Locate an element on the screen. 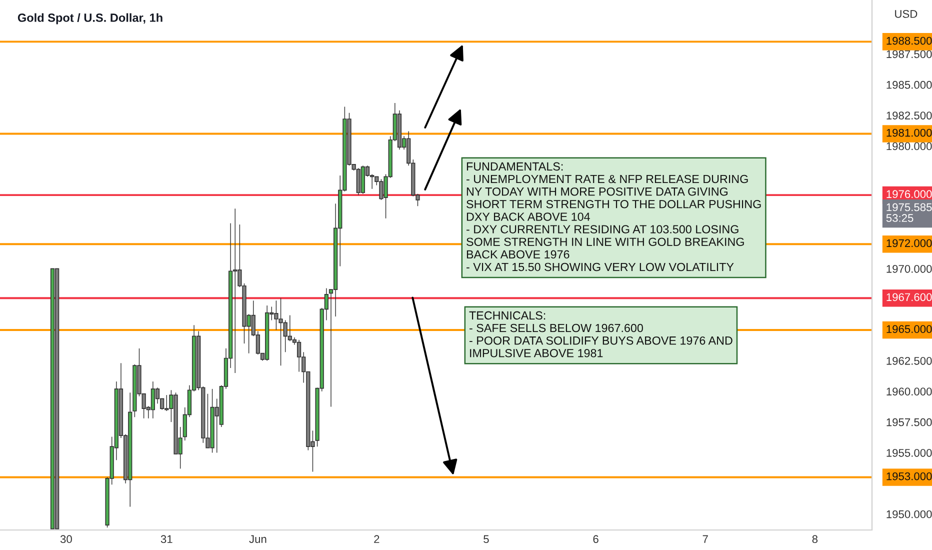 The image size is (932, 550). y-tick-label: 1985.000 is located at coordinates (909, 84).